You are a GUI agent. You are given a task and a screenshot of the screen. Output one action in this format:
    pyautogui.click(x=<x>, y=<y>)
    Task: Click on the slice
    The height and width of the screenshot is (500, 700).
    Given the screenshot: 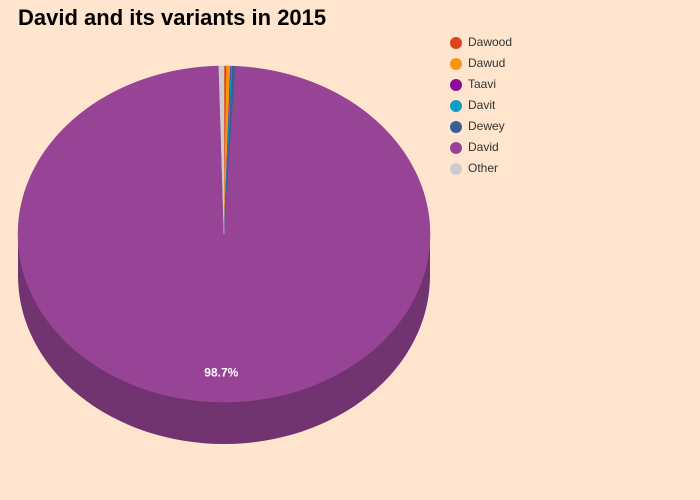 What is the action you would take?
    pyautogui.click(x=221, y=150)
    